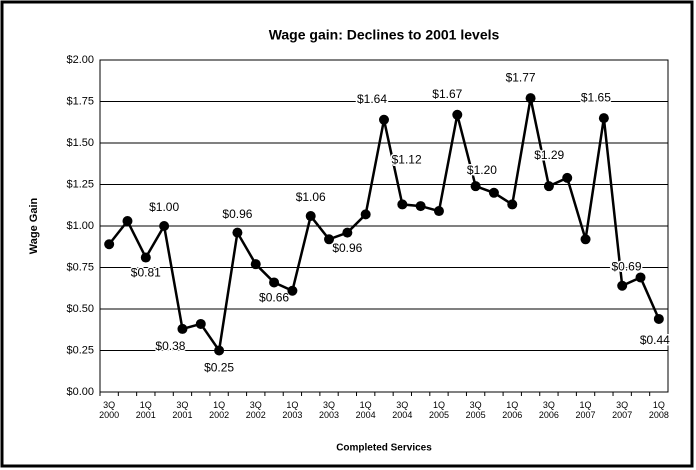  Describe the element at coordinates (164, 207) in the screenshot. I see `data-label: $1.00` at that location.